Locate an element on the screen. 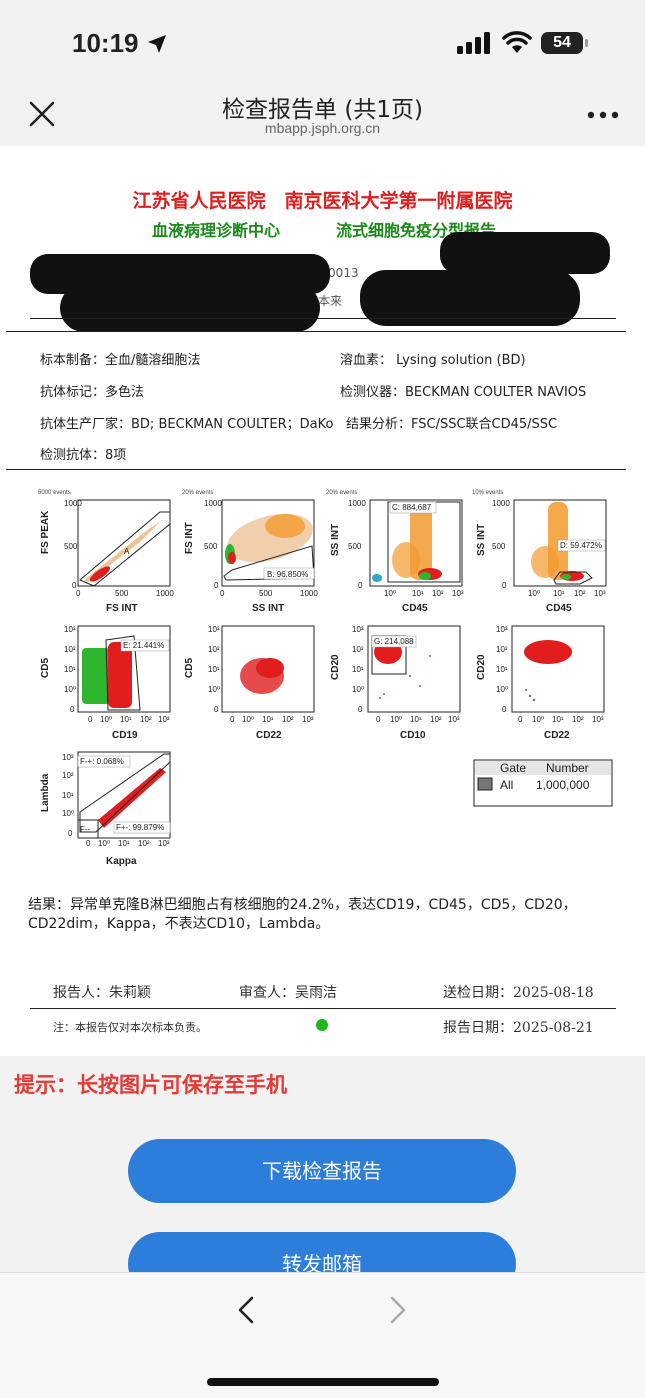 The height and width of the screenshot is (1398, 645). plot8-ylabel: CD20 is located at coordinates (481, 667).